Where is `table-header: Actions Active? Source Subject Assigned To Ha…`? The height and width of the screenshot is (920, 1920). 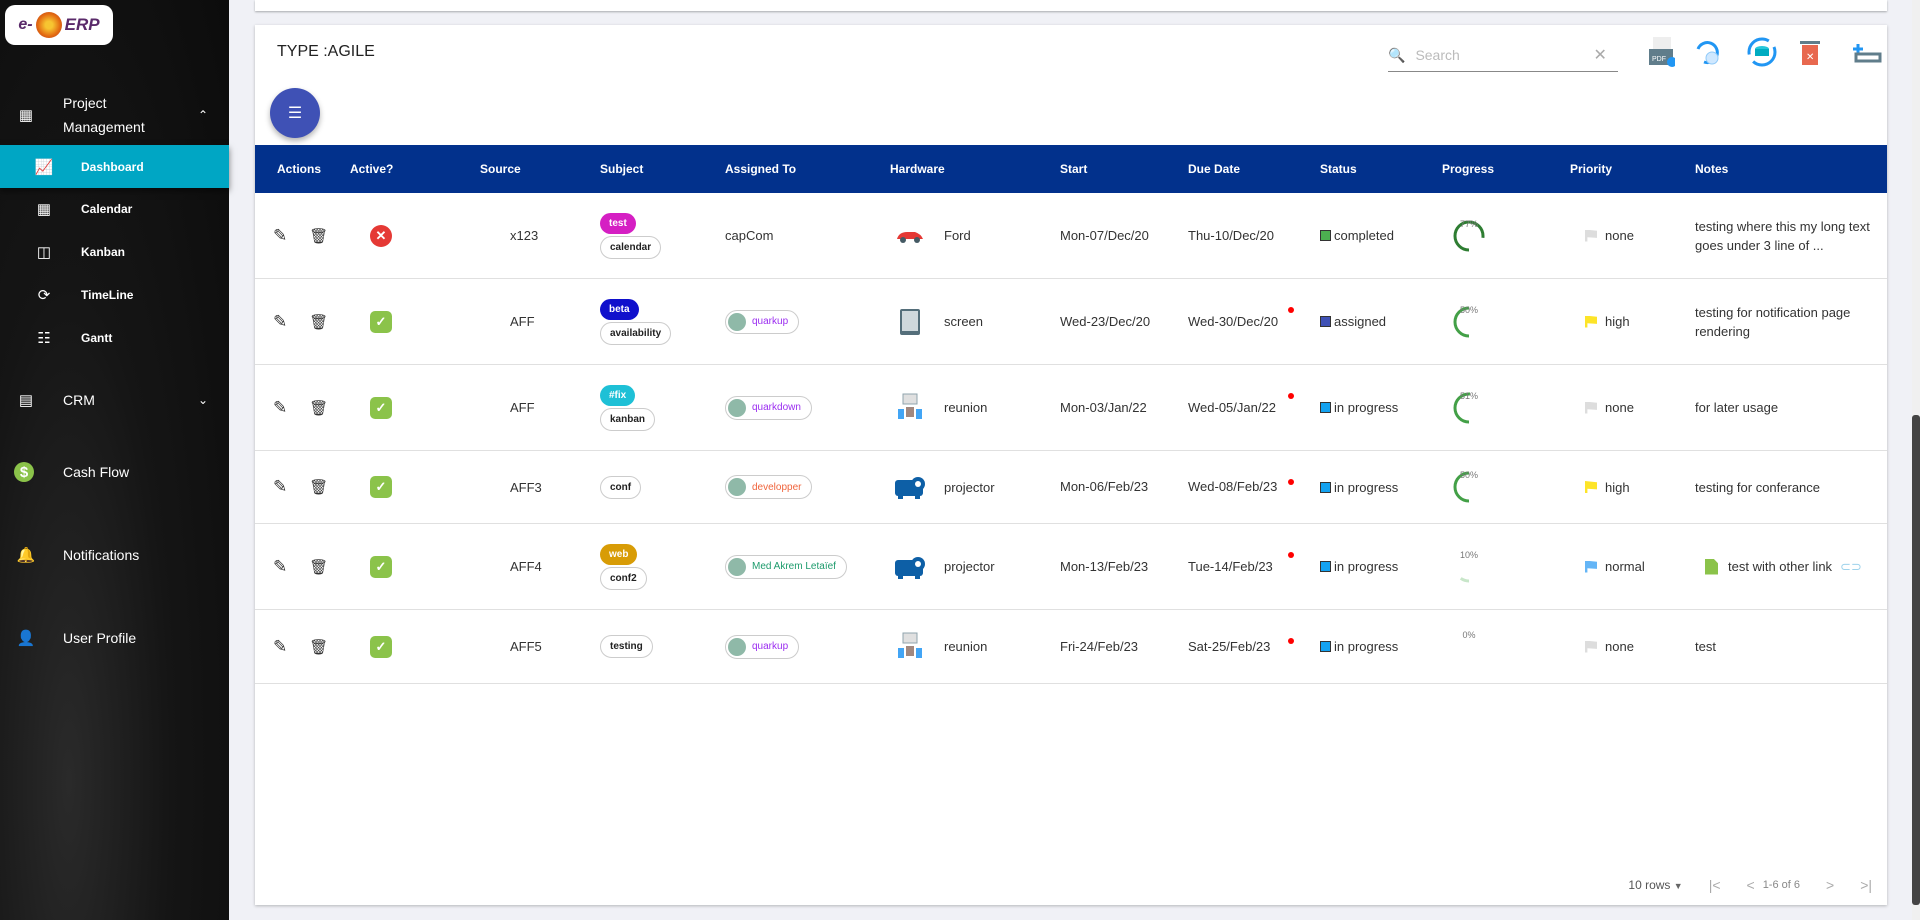
table-header: Actions Active? Source Subject Assigned To Ha… is located at coordinates (1071, 169).